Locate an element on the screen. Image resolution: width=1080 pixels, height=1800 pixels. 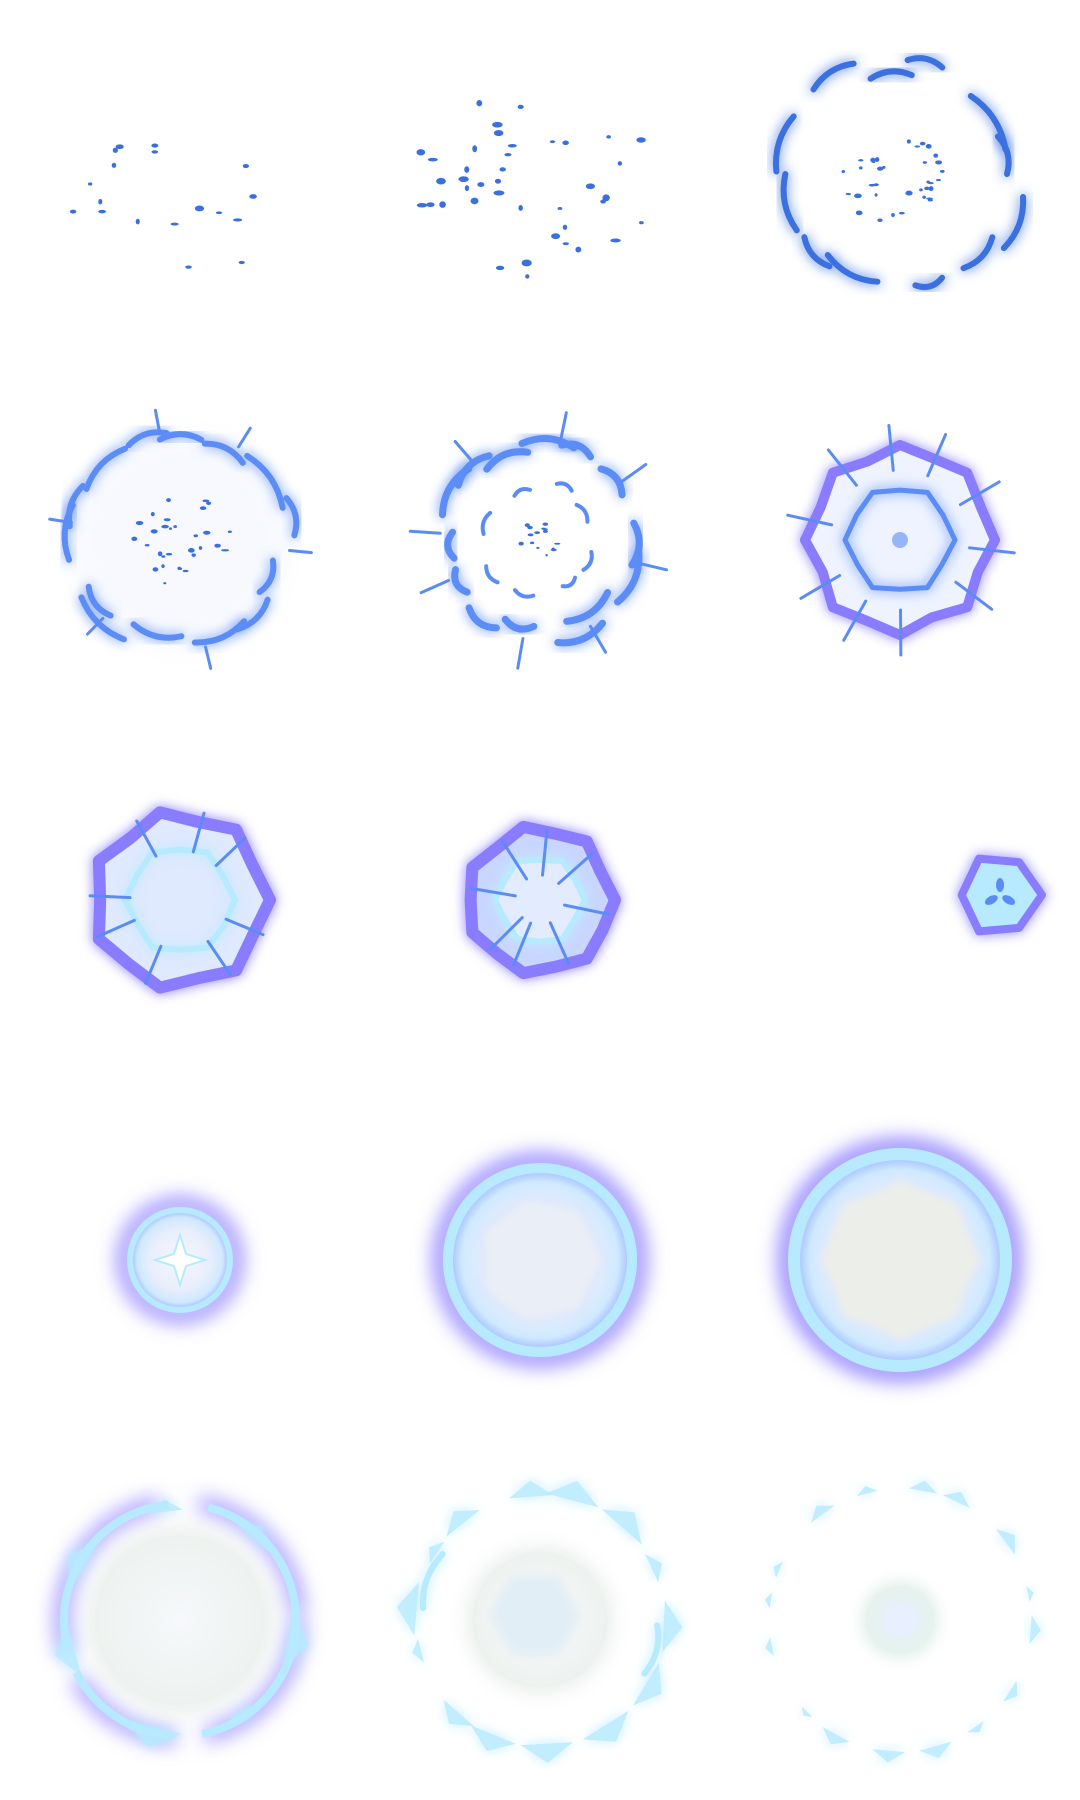
energy-cloud is located at coordinates (900, 539).